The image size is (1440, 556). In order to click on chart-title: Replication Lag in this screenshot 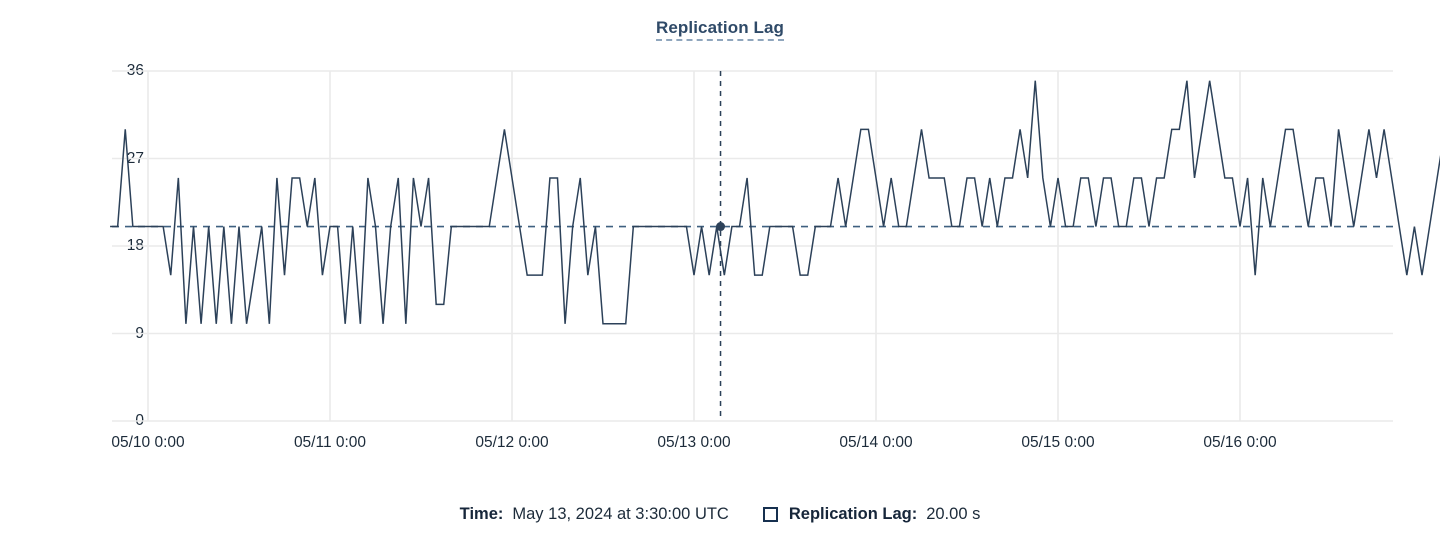, I will do `click(720, 29)`.